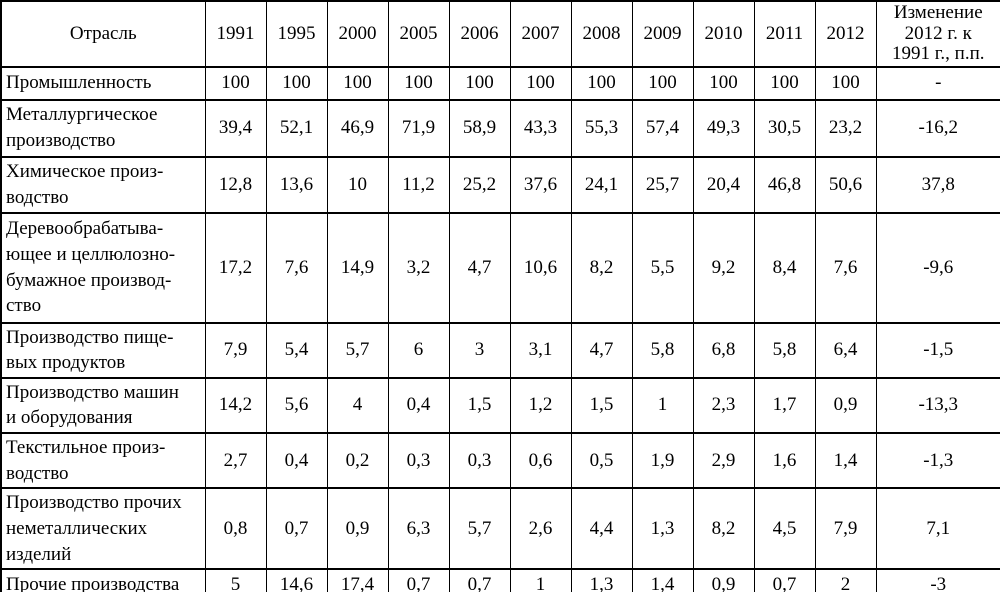 The width and height of the screenshot is (1000, 592). I want to click on value-cell: 25,2, so click(479, 184).